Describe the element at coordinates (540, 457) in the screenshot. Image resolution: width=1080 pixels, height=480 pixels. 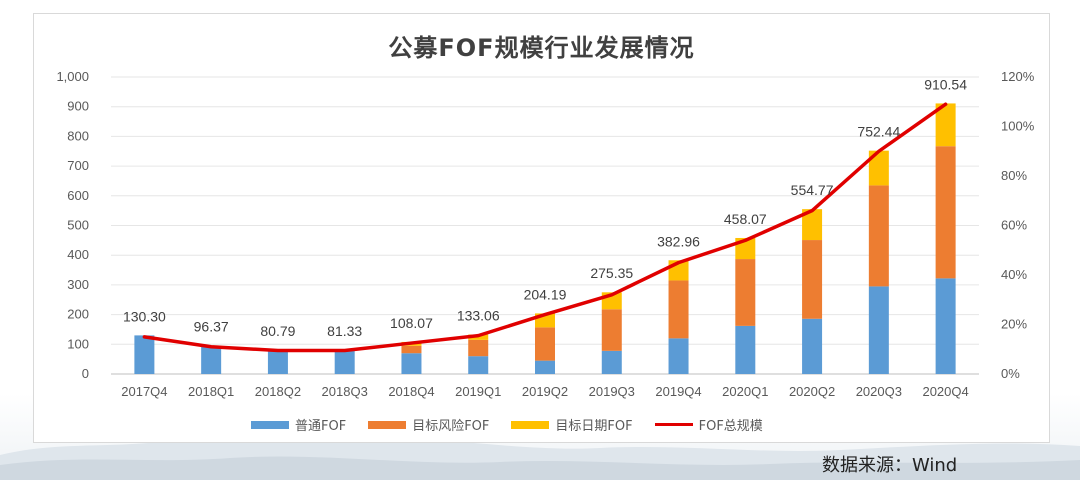
I see `mountain-backdrop` at that location.